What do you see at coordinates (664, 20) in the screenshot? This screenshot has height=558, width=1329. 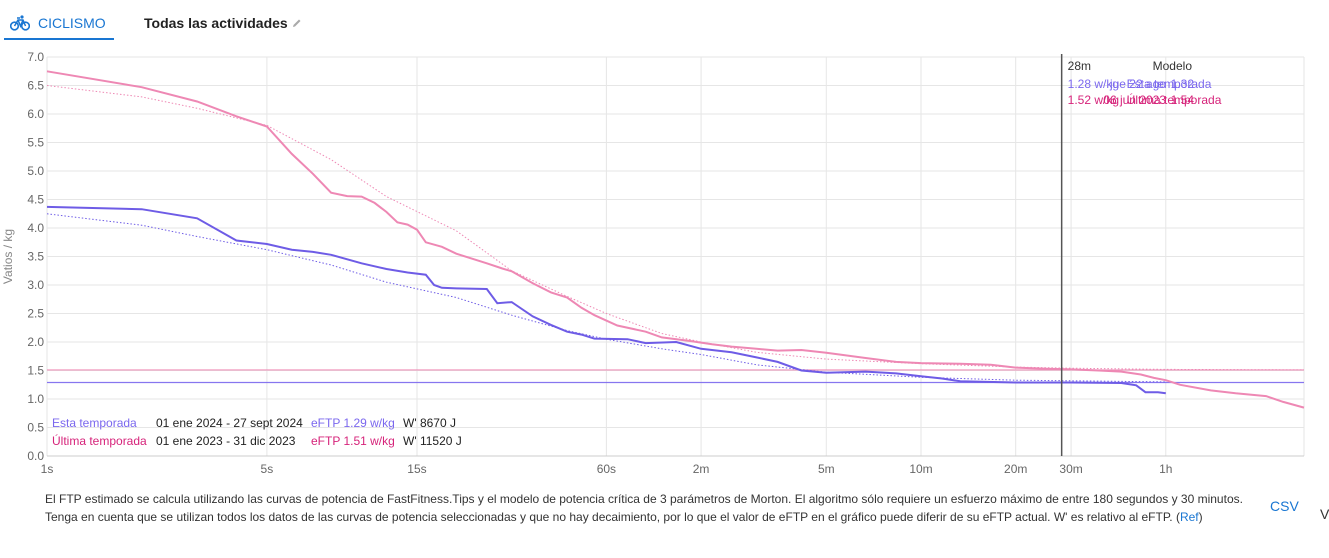 I see `tab-bar: CICLISMO Todas las actividades` at bounding box center [664, 20].